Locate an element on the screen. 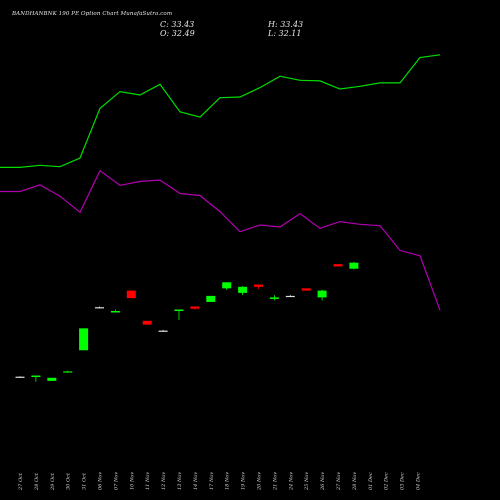 The image size is (500, 500). x-tick-label: 25 Nov is located at coordinates (307, 481).